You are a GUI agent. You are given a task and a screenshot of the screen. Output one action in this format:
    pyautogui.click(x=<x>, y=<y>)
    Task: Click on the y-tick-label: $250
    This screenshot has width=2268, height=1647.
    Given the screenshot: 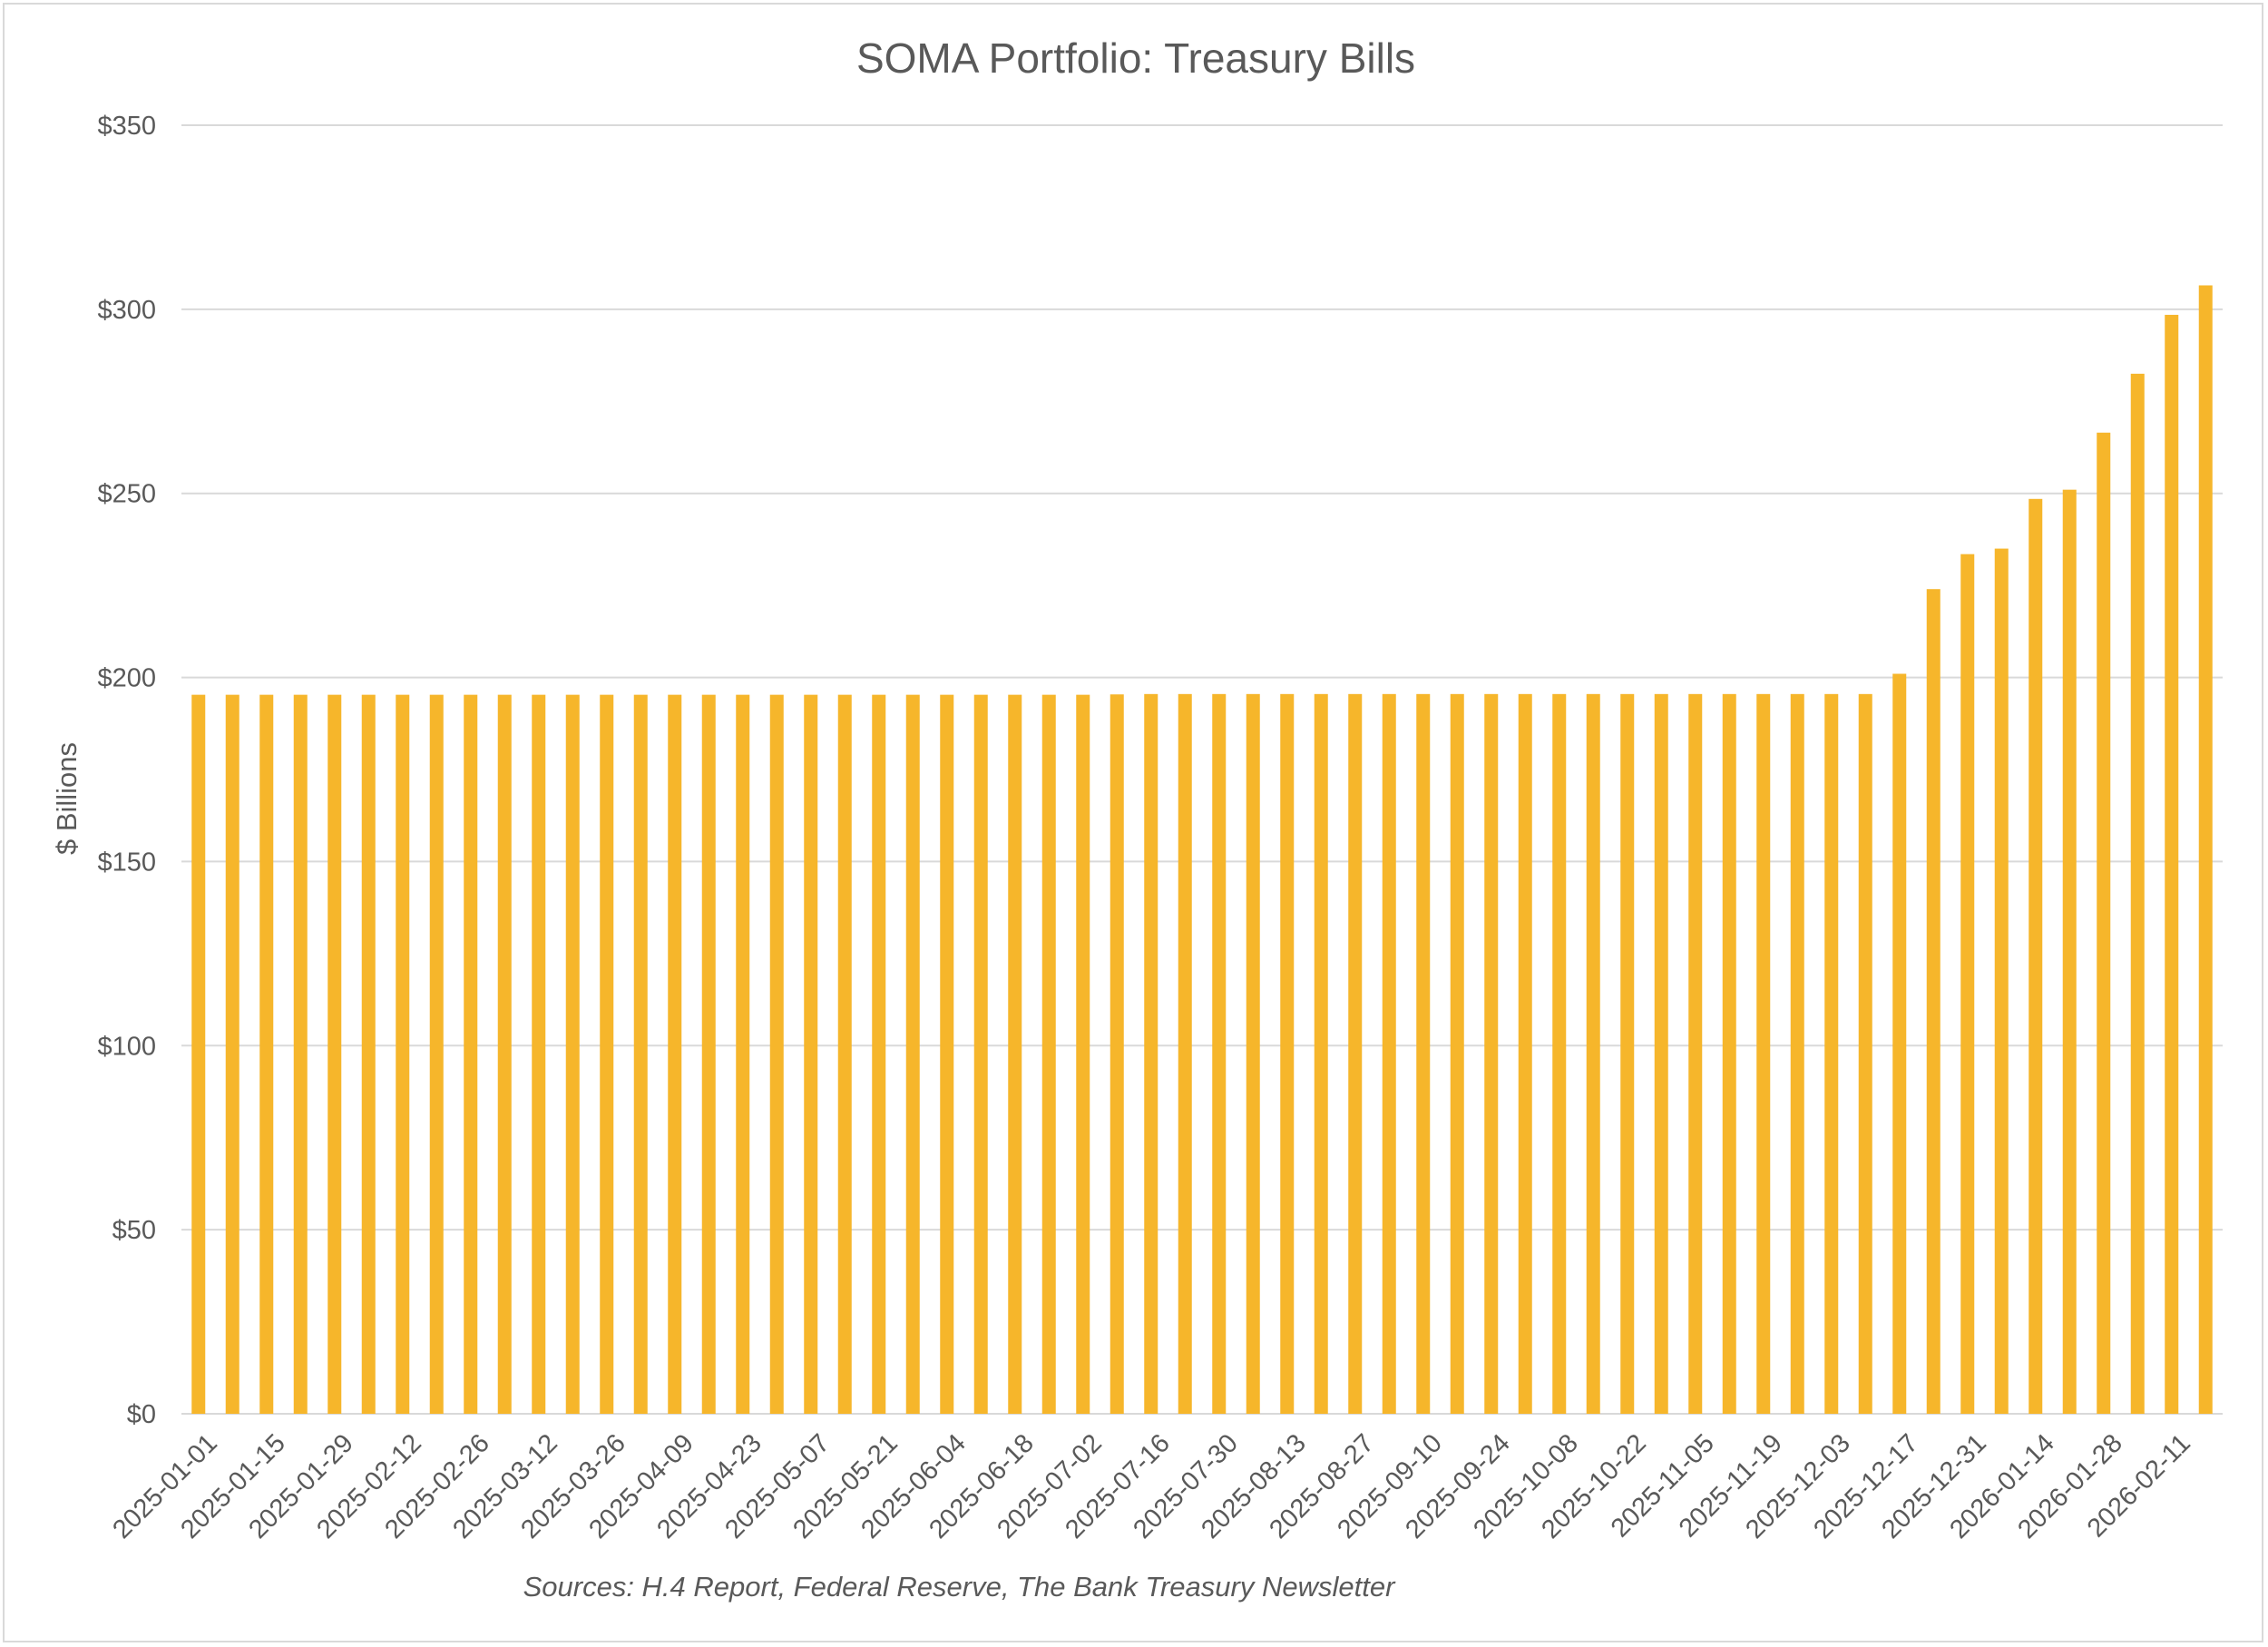 What is the action you would take?
    pyautogui.click(x=126, y=494)
    